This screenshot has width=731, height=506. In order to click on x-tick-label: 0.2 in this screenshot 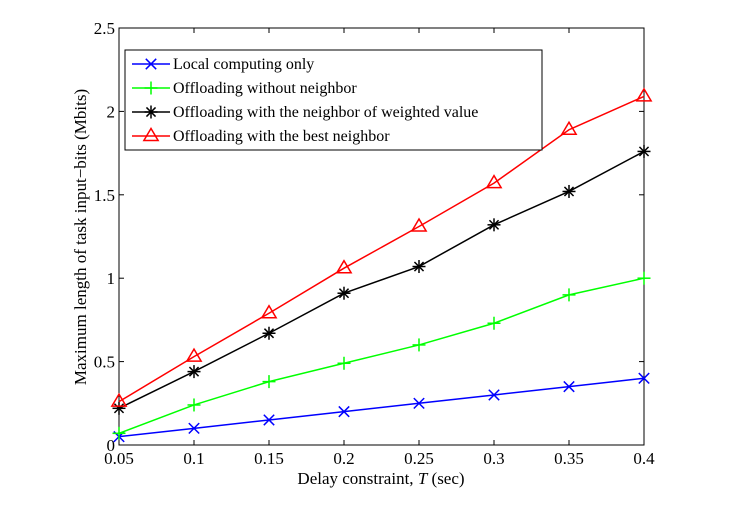, I will do `click(343, 458)`.